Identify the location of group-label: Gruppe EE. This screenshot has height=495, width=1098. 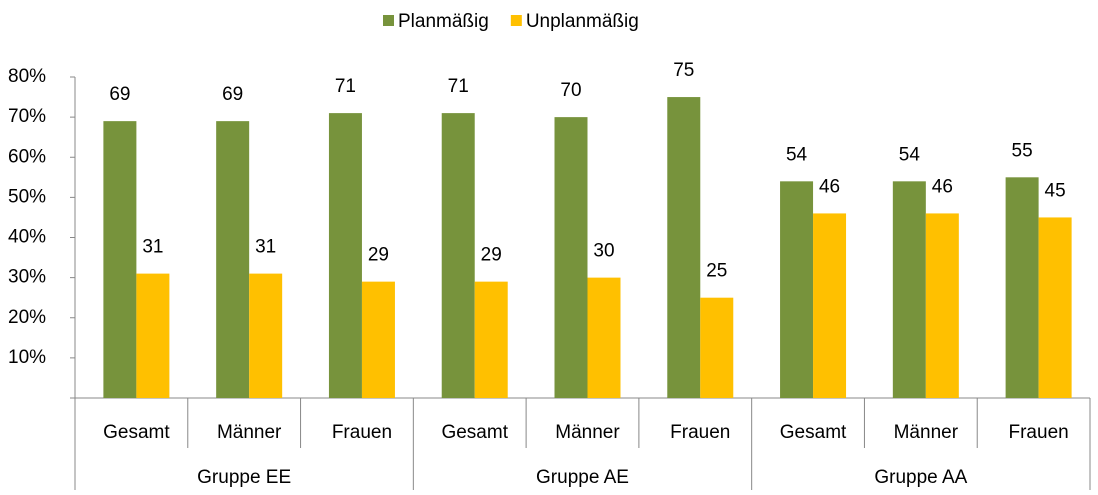
(244, 477).